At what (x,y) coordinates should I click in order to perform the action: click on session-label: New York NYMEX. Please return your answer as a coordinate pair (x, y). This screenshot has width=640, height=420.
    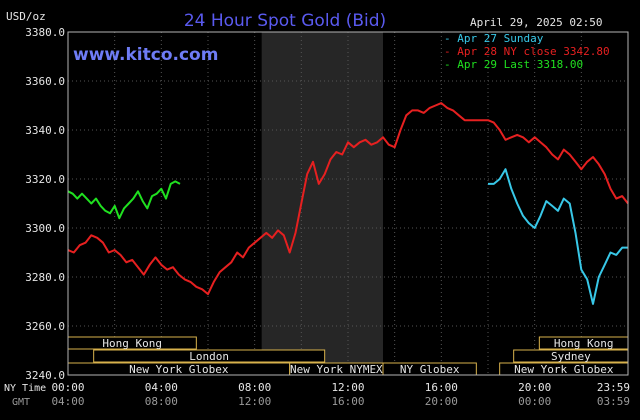
    Looking at the image, I should click on (336, 369).